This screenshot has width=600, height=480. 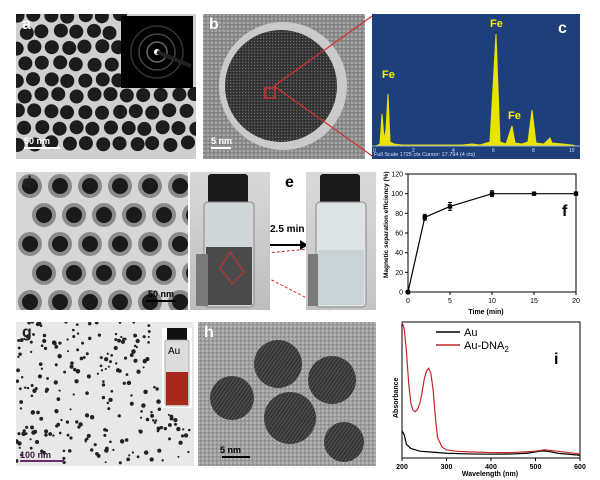 I want to click on chart-f-xtick-label: 10, so click(x=492, y=301).